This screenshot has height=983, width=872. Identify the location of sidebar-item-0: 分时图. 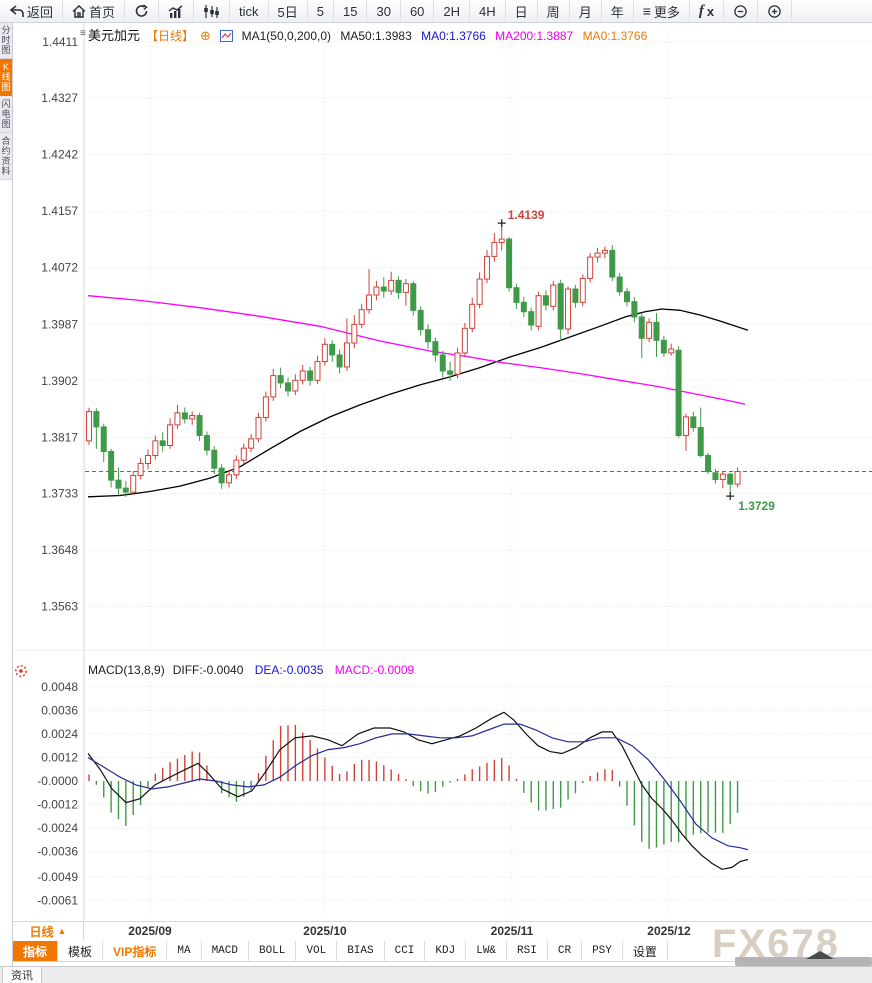
(6, 40).